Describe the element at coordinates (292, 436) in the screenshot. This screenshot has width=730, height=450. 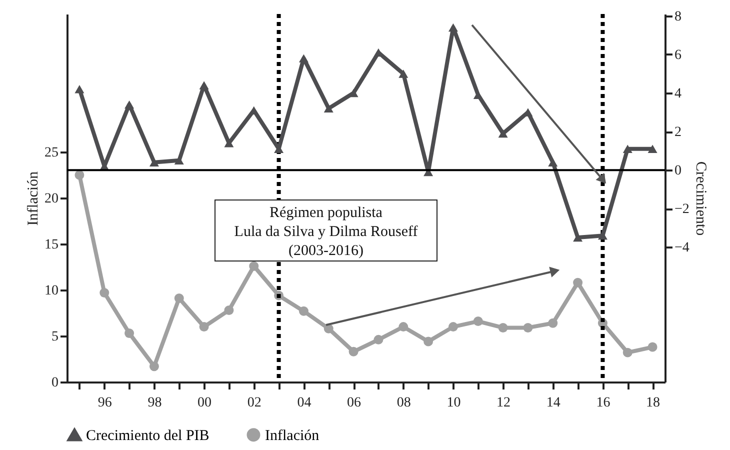
I see `legend-label: Inflación` at that location.